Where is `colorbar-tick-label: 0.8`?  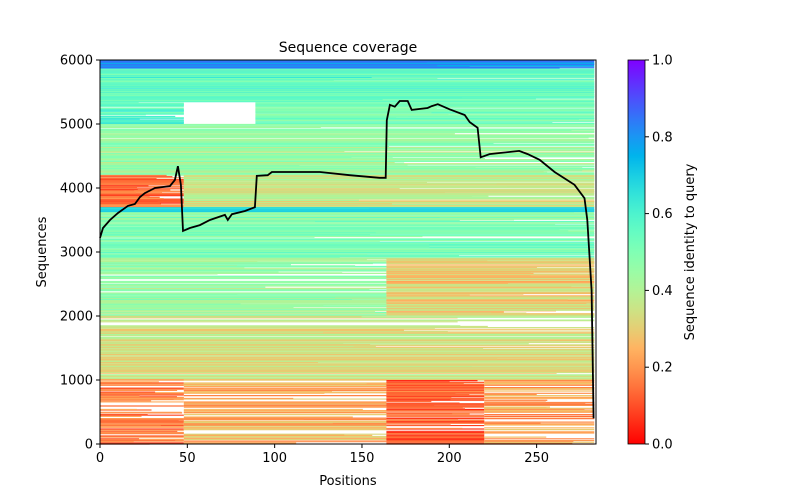
colorbar-tick-label: 0.8 is located at coordinates (662, 137).